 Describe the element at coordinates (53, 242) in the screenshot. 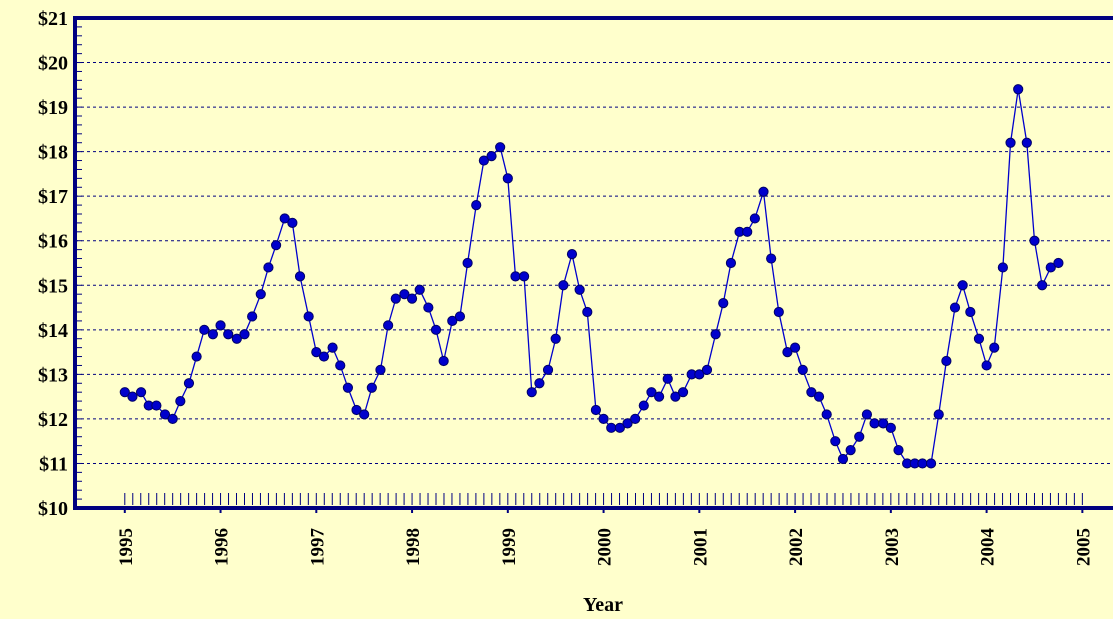

I see `y-tick-label: $16` at that location.